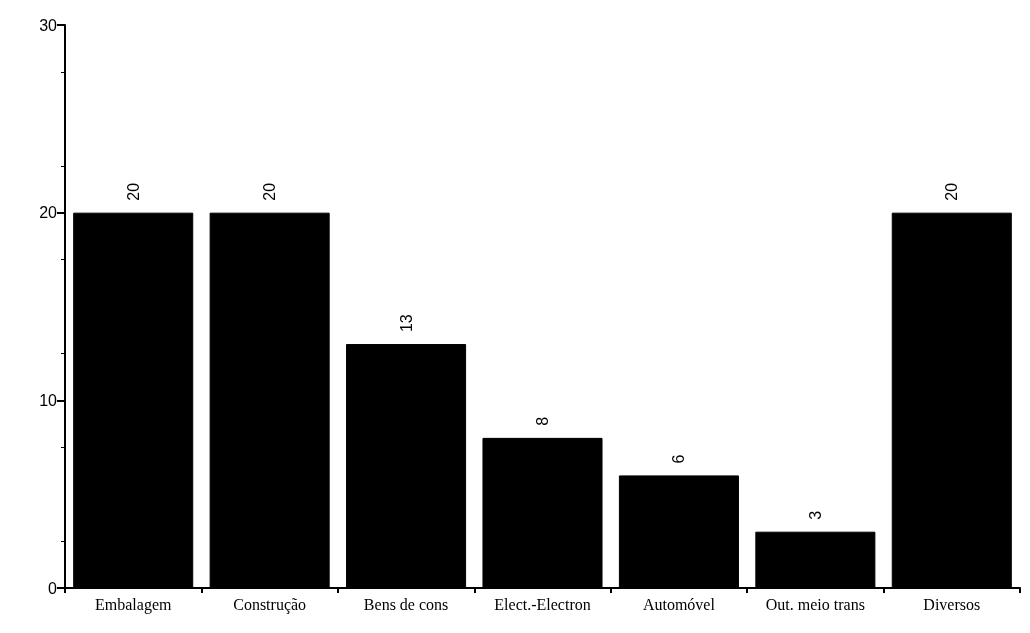 The image size is (1030, 633). I want to click on data-label: 13, so click(406, 323).